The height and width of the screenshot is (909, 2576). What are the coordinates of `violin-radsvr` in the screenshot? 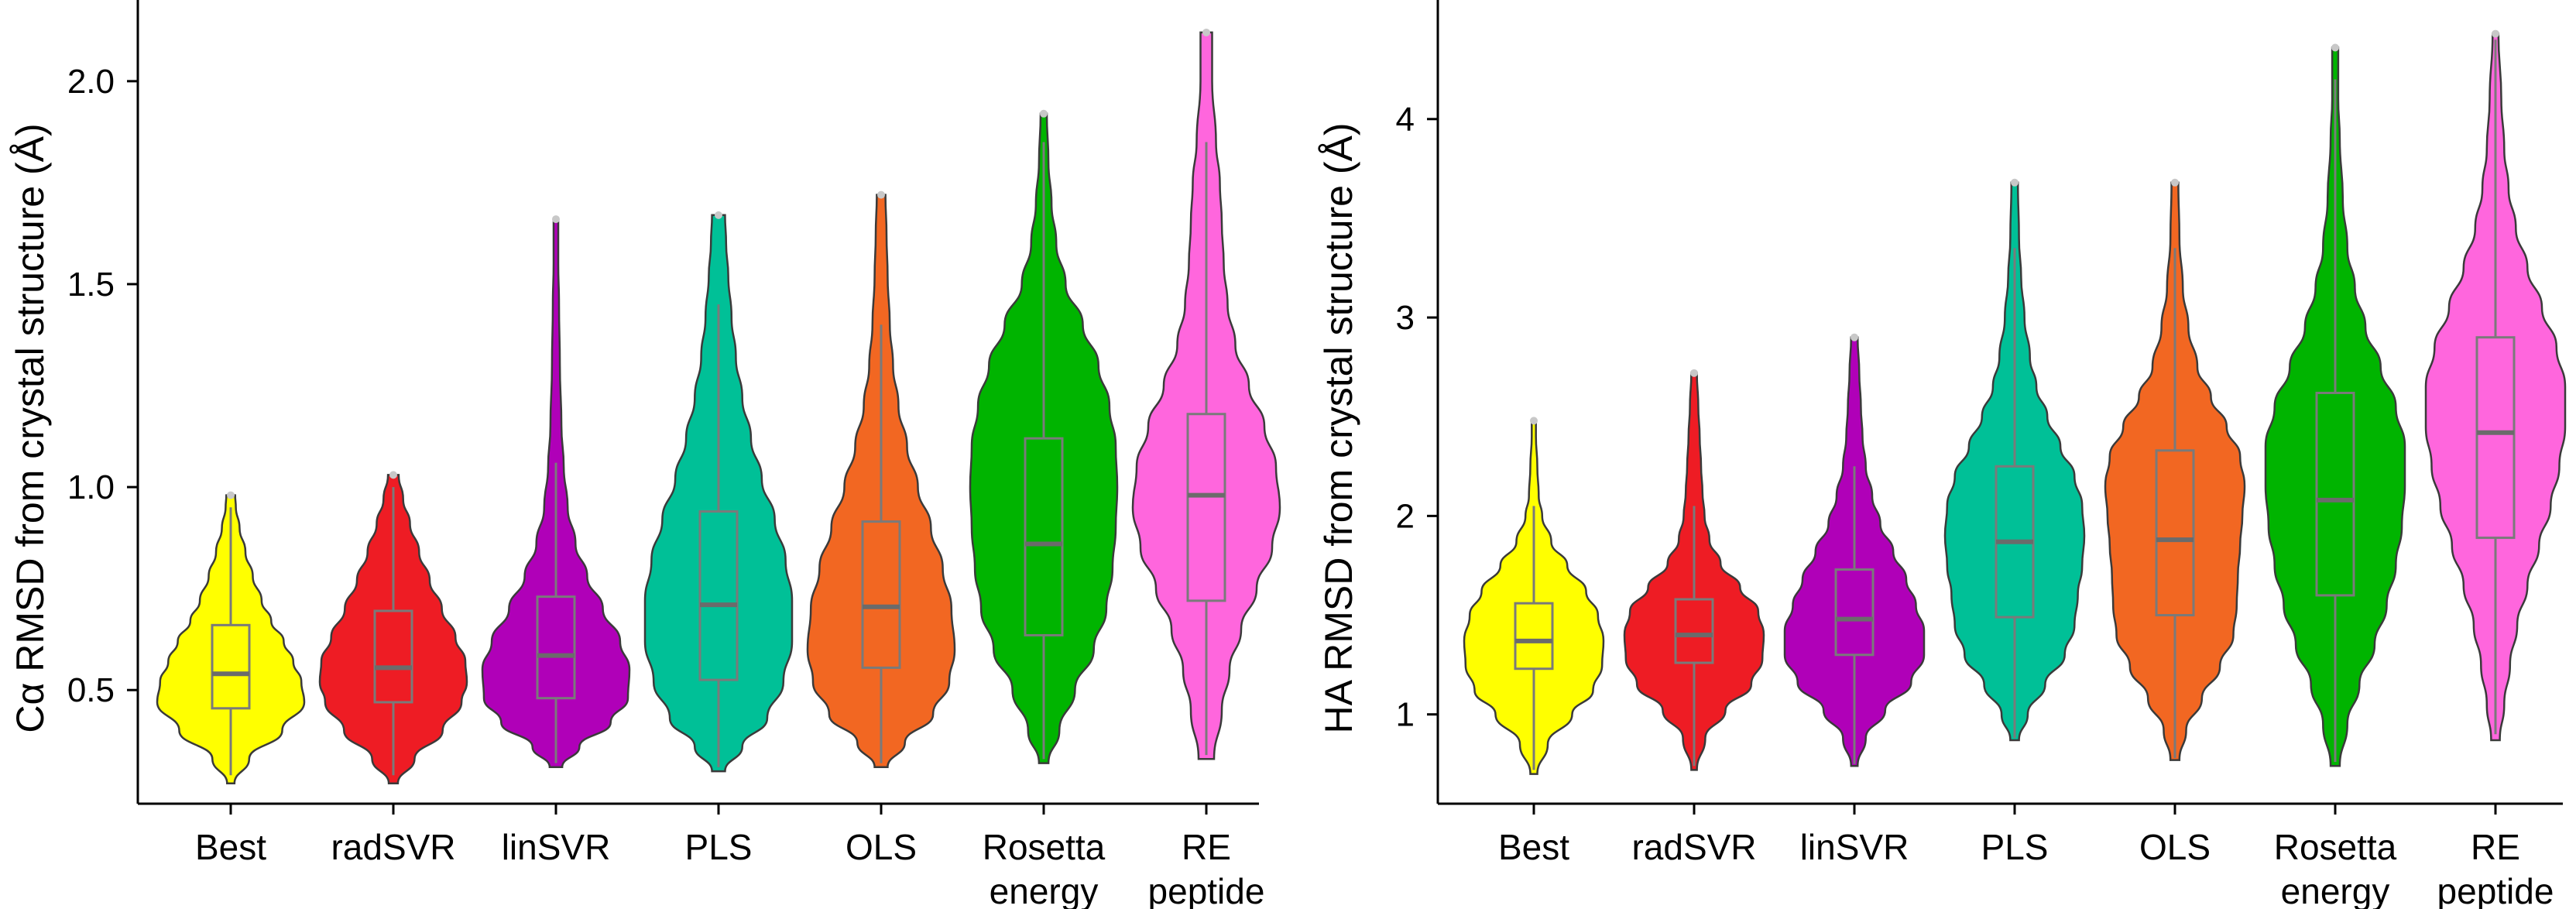 It's located at (393, 629).